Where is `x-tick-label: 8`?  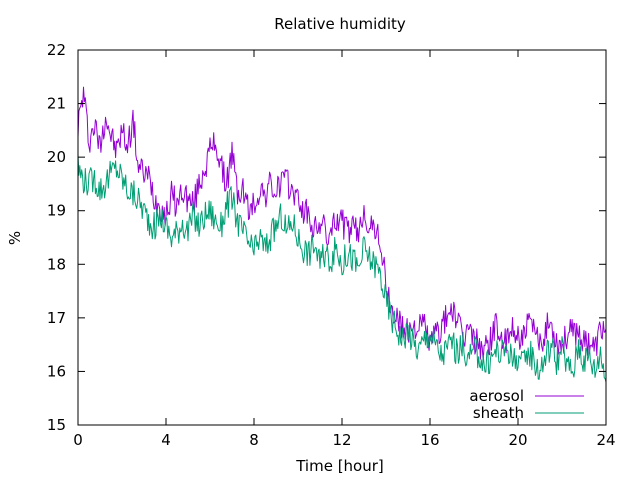 x-tick-label: 8 is located at coordinates (254, 440).